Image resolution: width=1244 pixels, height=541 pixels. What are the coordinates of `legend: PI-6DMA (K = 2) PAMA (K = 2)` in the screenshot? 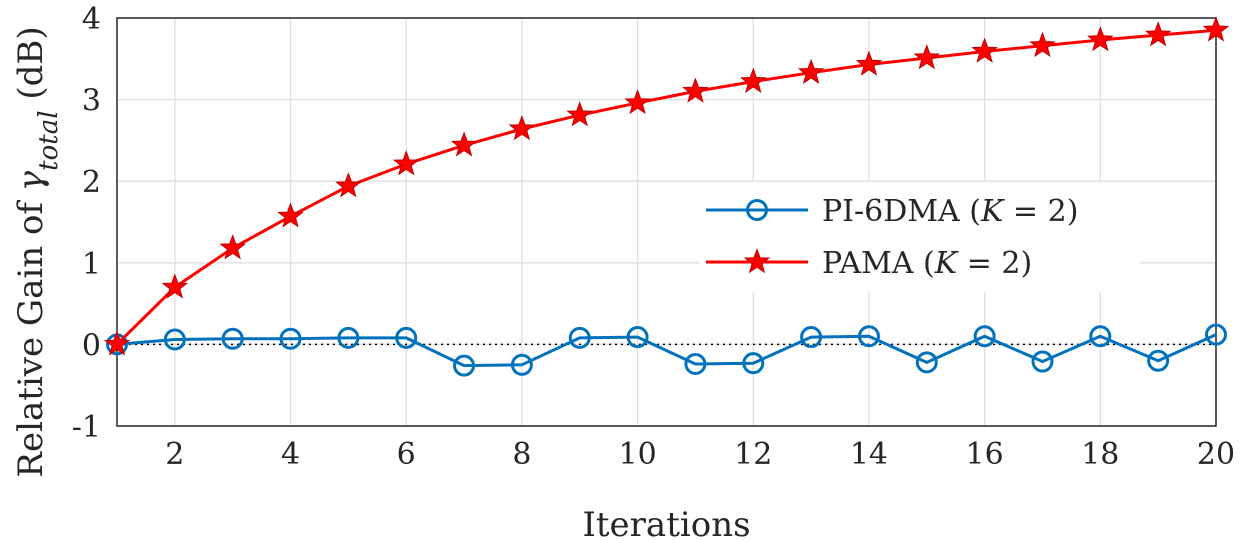 It's located at (920, 237).